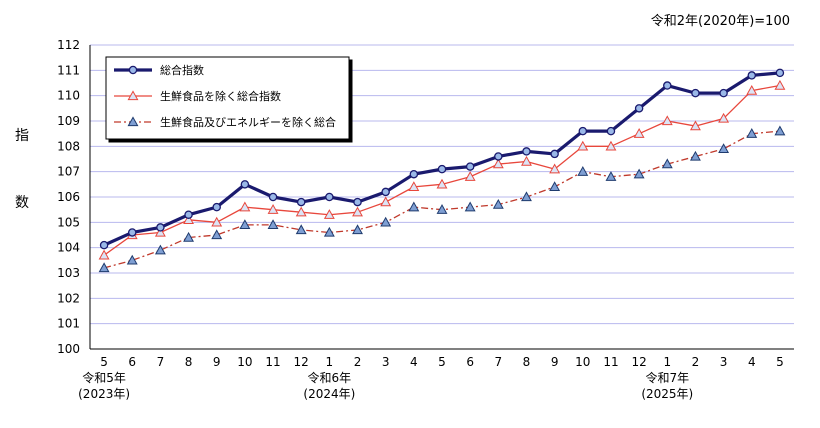 The image size is (820, 428). What do you see at coordinates (414, 362) in the screenshot?
I see `x-tick-label: 4` at bounding box center [414, 362].